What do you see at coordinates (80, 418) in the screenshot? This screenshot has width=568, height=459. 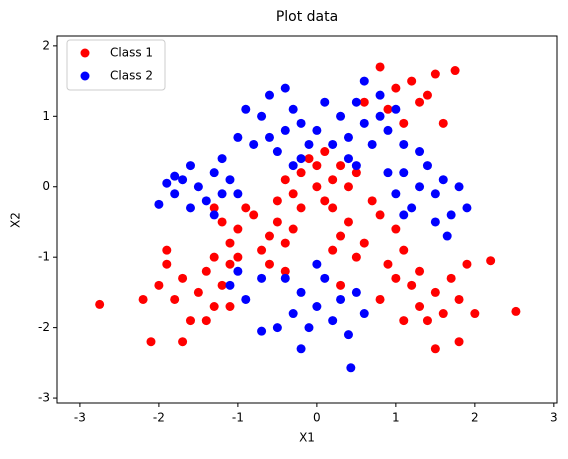 I see `x-tick-label: -3` at bounding box center [80, 418].